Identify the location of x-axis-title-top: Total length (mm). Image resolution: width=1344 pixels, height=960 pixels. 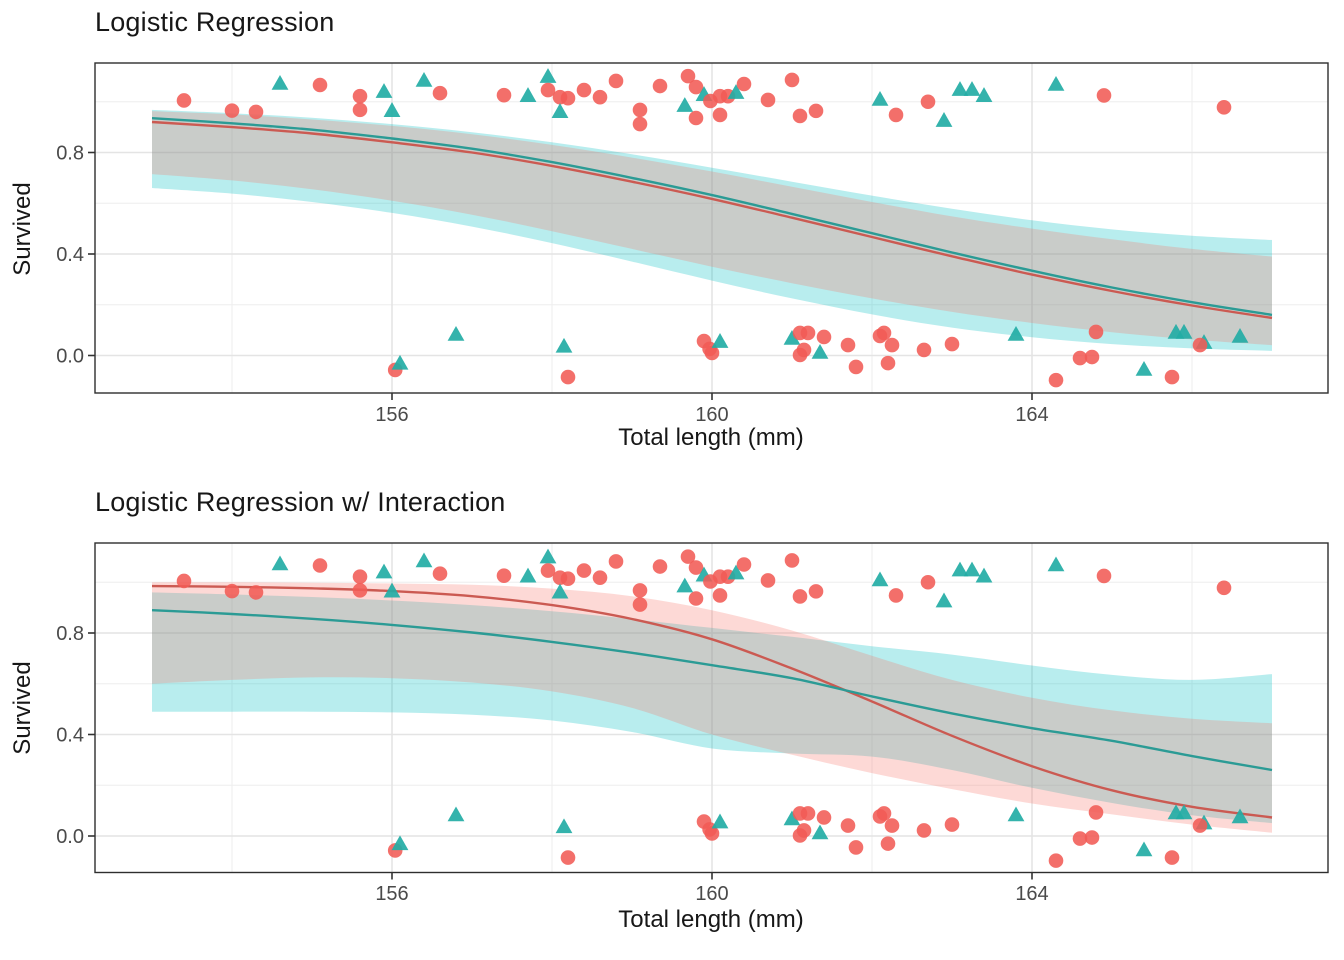
(711, 437).